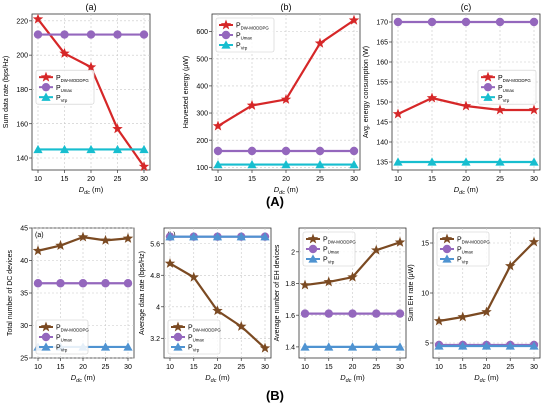  I want to click on y-axis-label: Avg. energy consumption (W), so click(366, 92).